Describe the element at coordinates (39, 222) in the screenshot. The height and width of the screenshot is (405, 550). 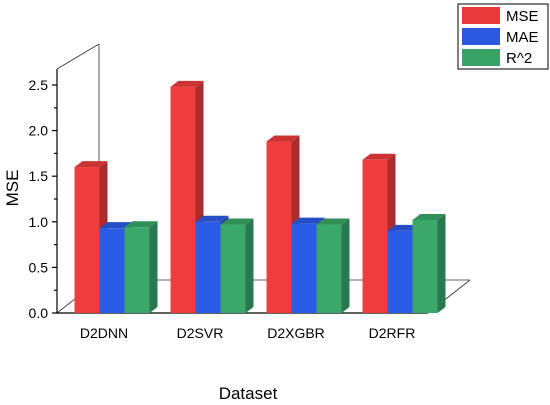
I see `y-tick-label: 1.0` at that location.